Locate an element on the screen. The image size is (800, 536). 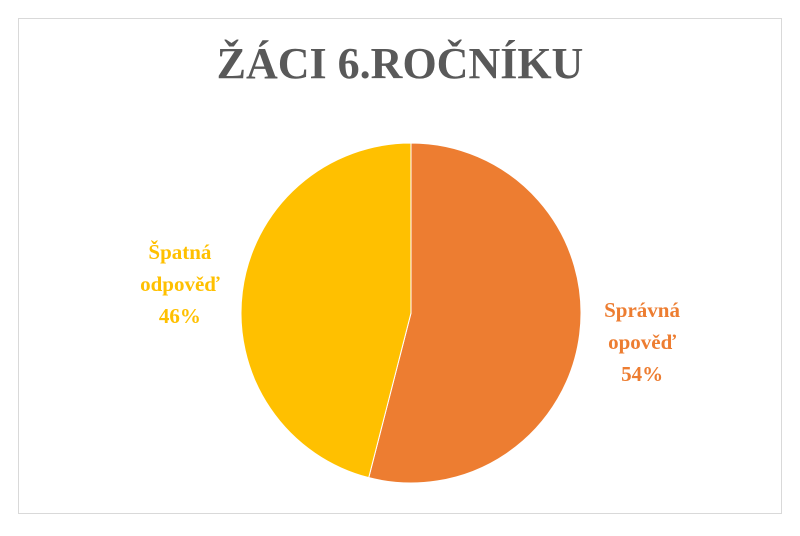
chart-title: ŽÁCI 6.ROČNÍKU is located at coordinates (400, 63).